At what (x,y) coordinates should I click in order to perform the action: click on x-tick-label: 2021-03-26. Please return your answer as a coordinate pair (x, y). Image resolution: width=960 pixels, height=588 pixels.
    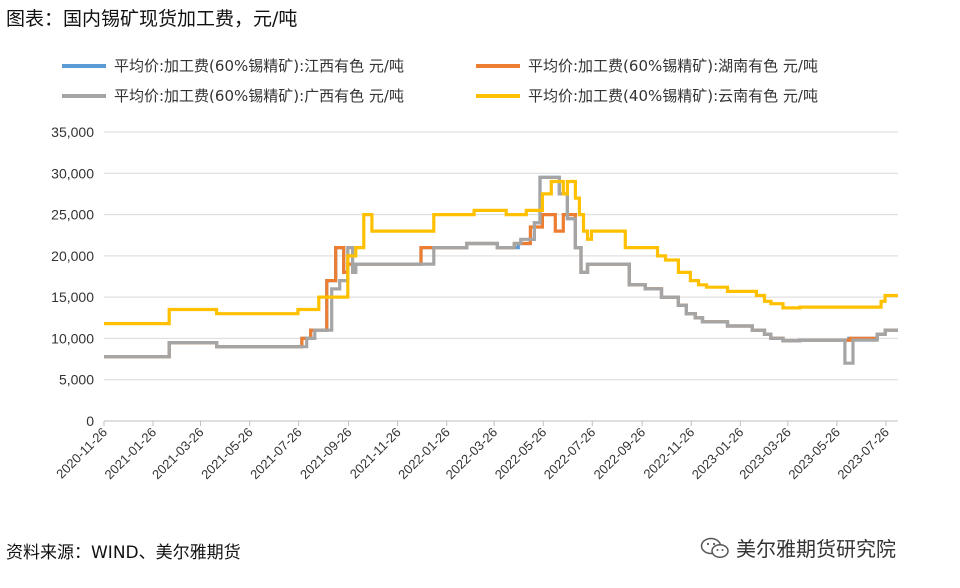
    Looking at the image, I should click on (178, 454).